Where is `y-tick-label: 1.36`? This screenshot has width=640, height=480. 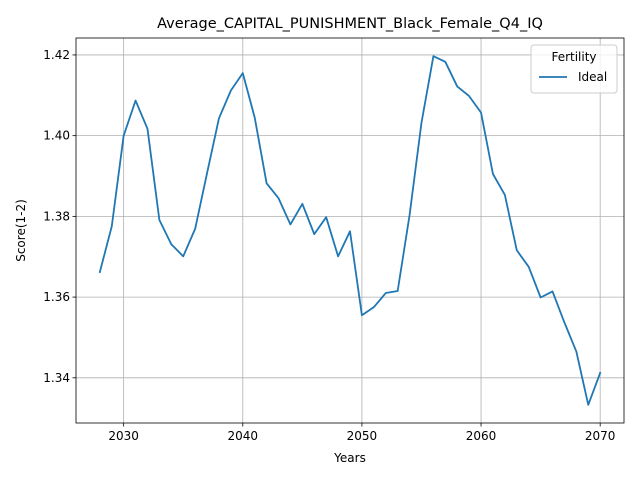 y-tick-label: 1.36 is located at coordinates (56, 297).